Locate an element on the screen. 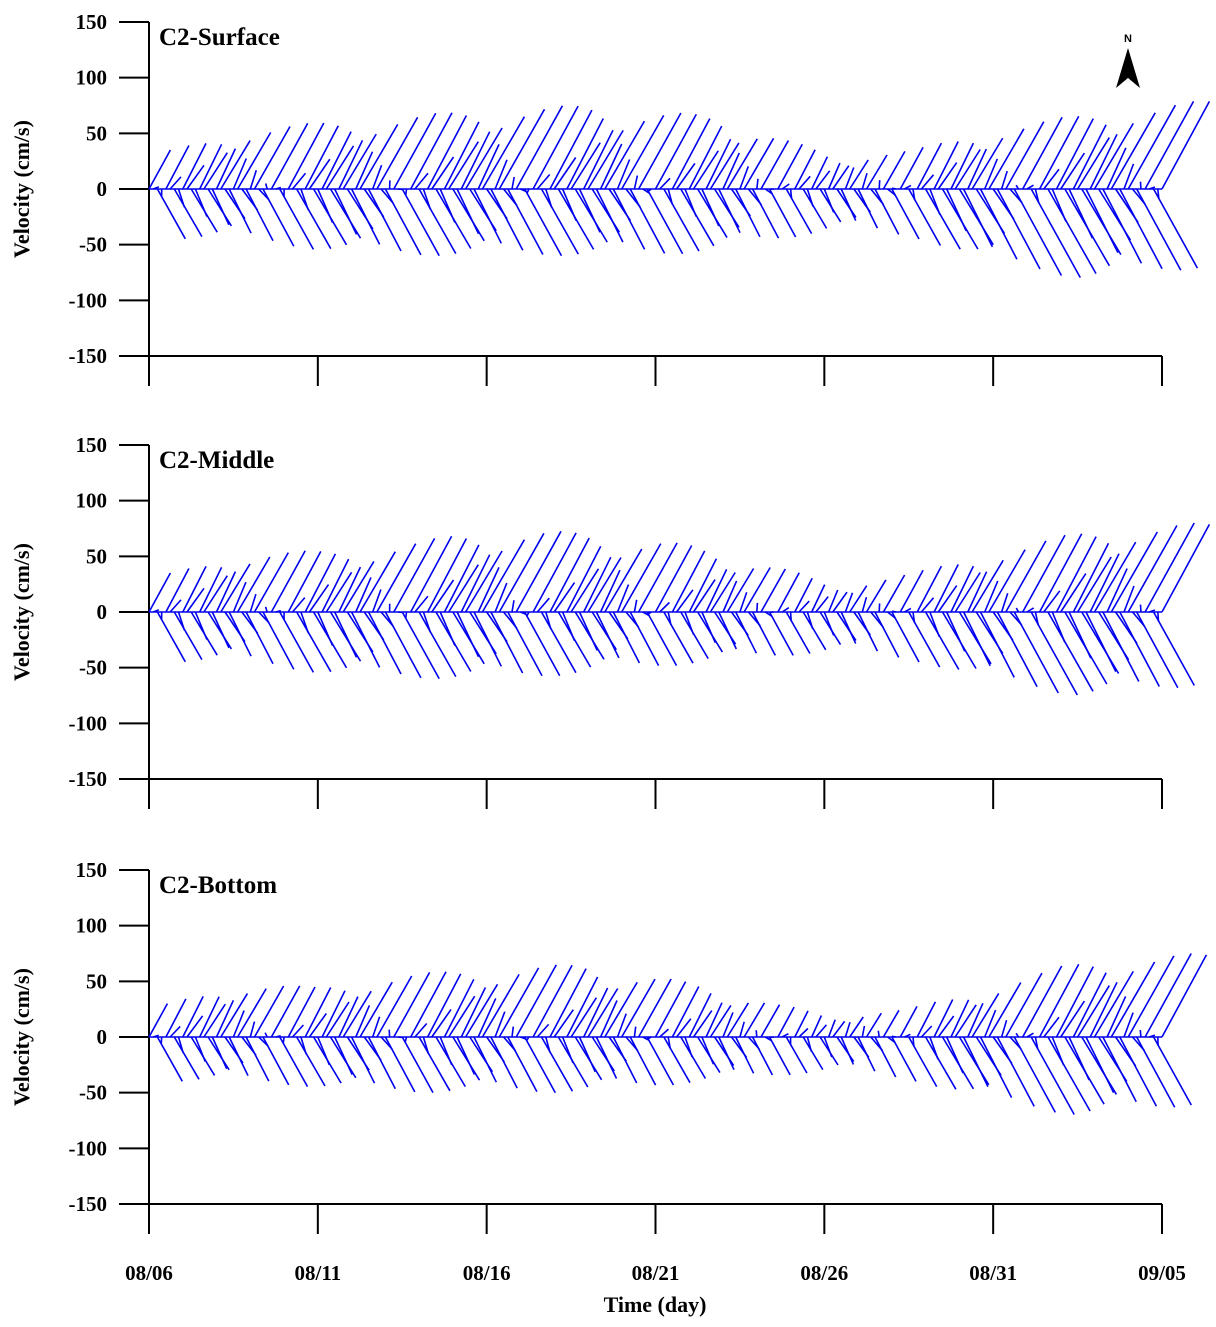 This screenshot has width=1216, height=1327. stick-series is located at coordinates (678, 1034).